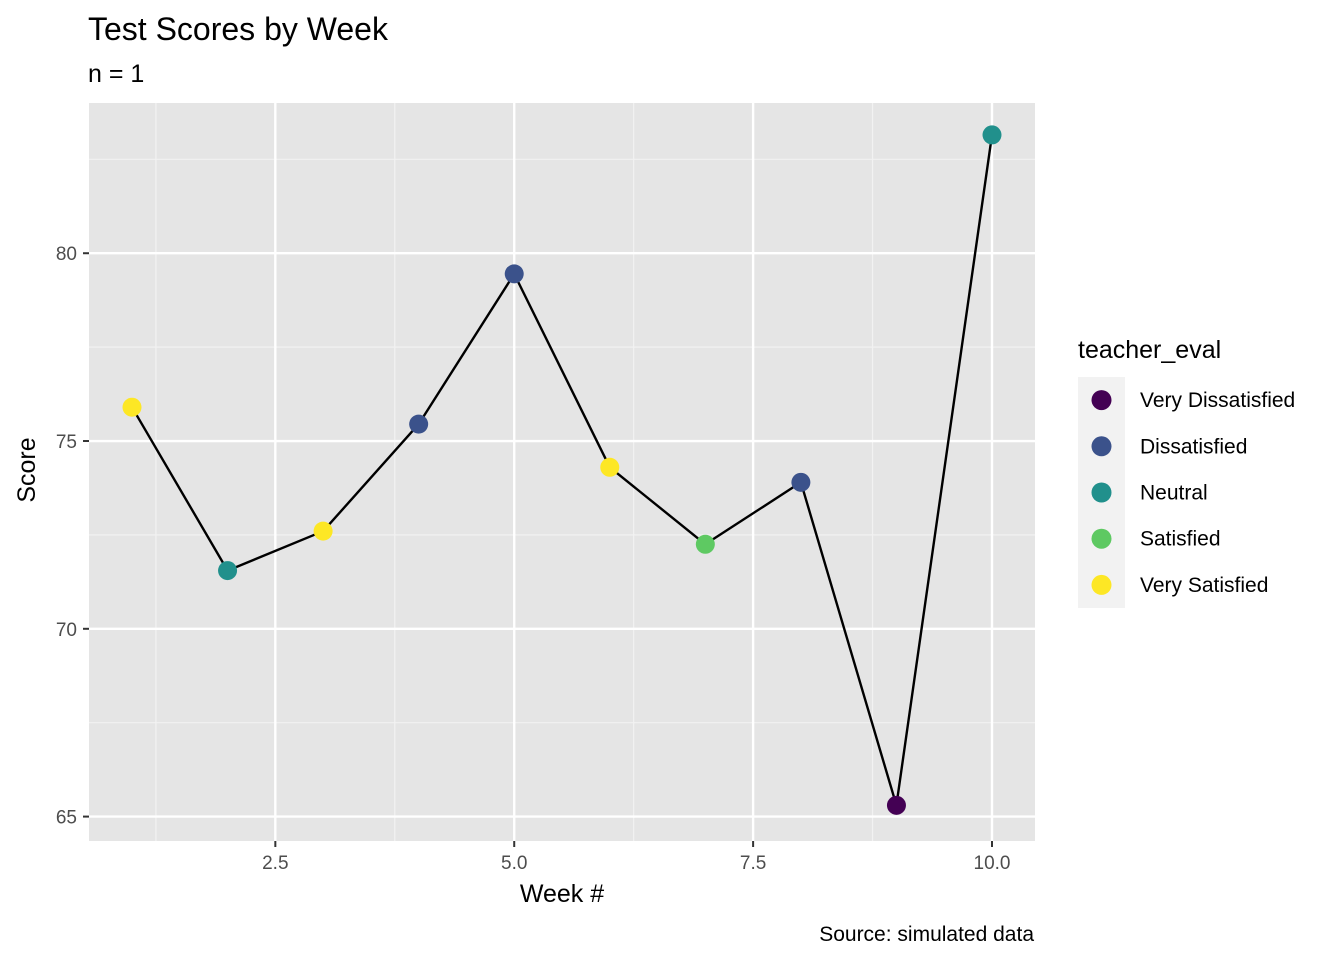  I want to click on y-tick-label: 70, so click(66, 630).